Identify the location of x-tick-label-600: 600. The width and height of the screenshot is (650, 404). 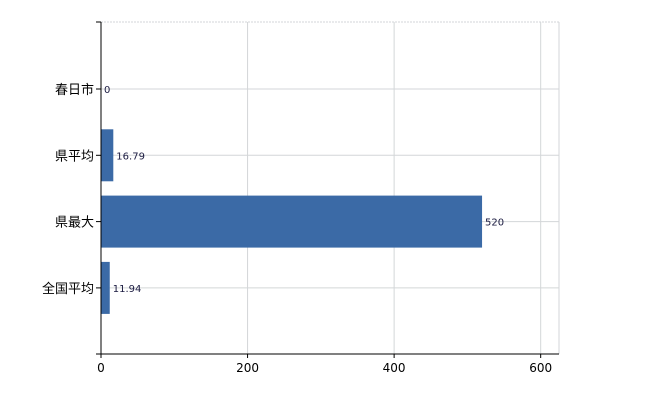
(540, 368).